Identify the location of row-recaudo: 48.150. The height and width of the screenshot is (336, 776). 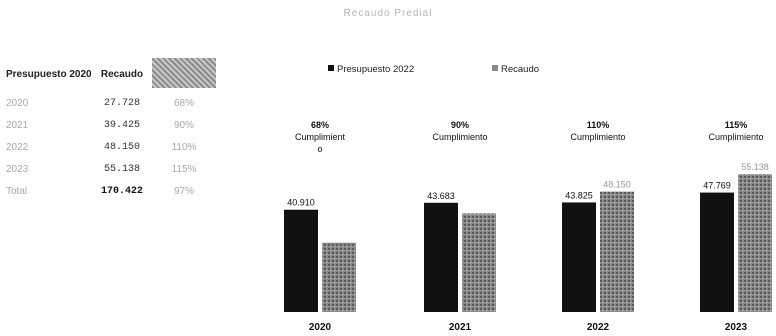
(121, 147).